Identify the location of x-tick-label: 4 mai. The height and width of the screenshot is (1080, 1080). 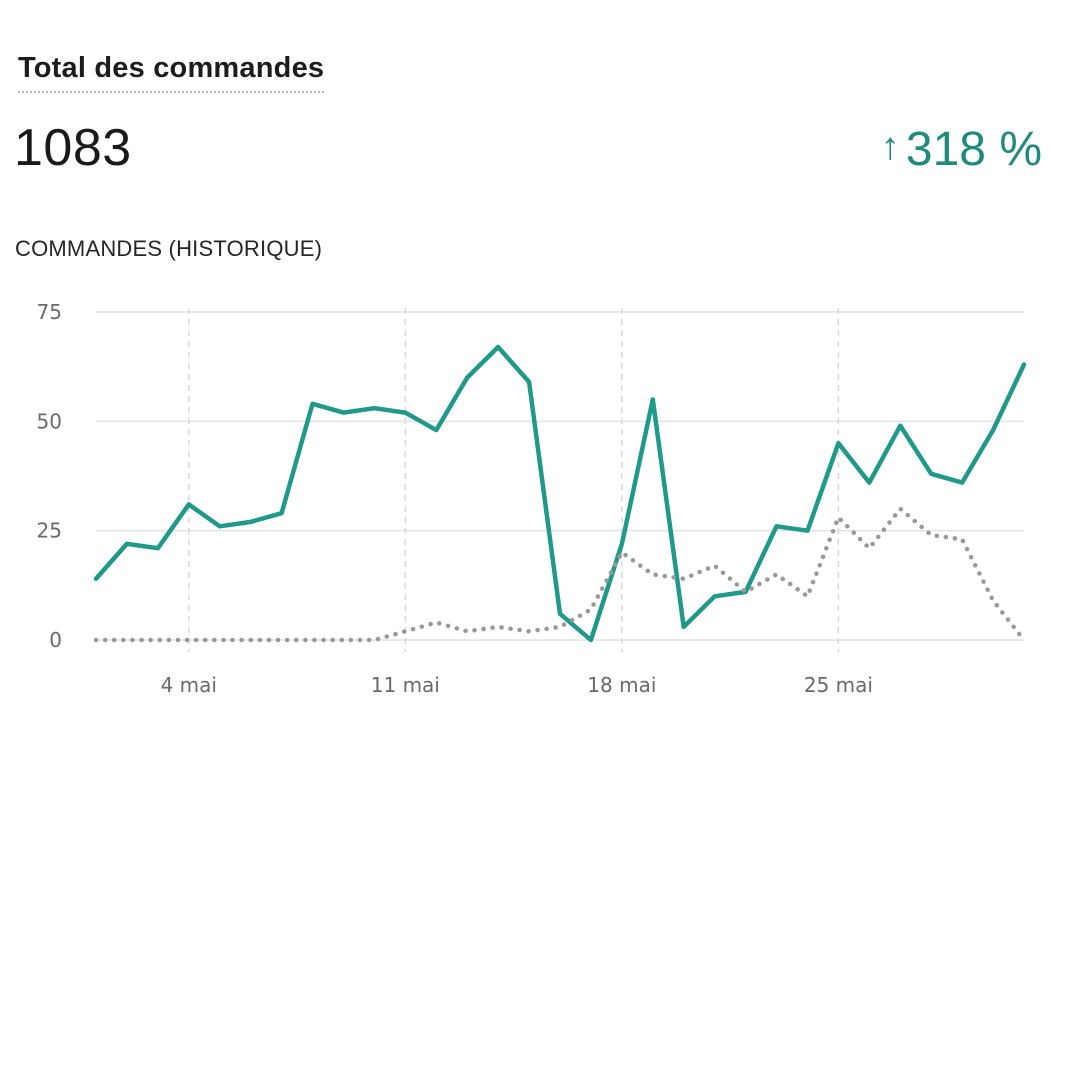
(189, 685).